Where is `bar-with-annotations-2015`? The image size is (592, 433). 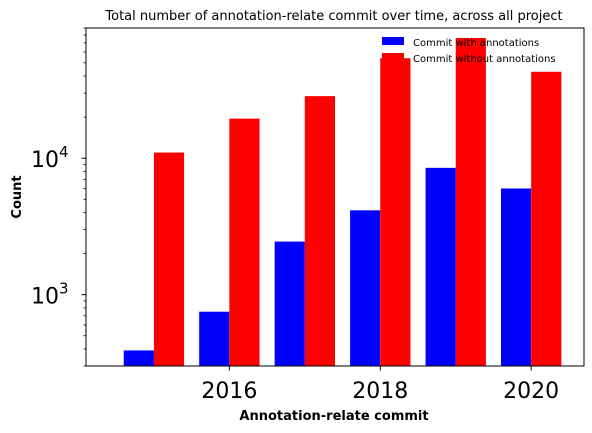
bar-with-annotations-2015 is located at coordinates (138, 358).